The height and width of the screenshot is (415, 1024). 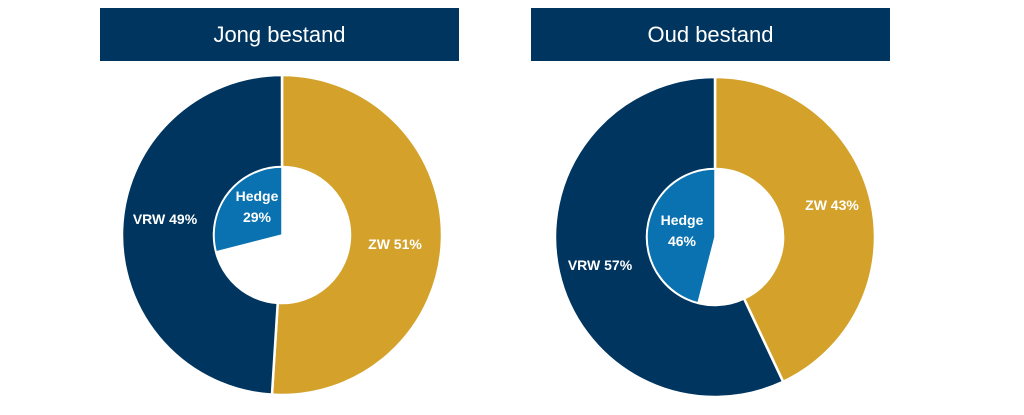 I want to click on outer-slice-label-1: VRW 49%, so click(x=165, y=219).